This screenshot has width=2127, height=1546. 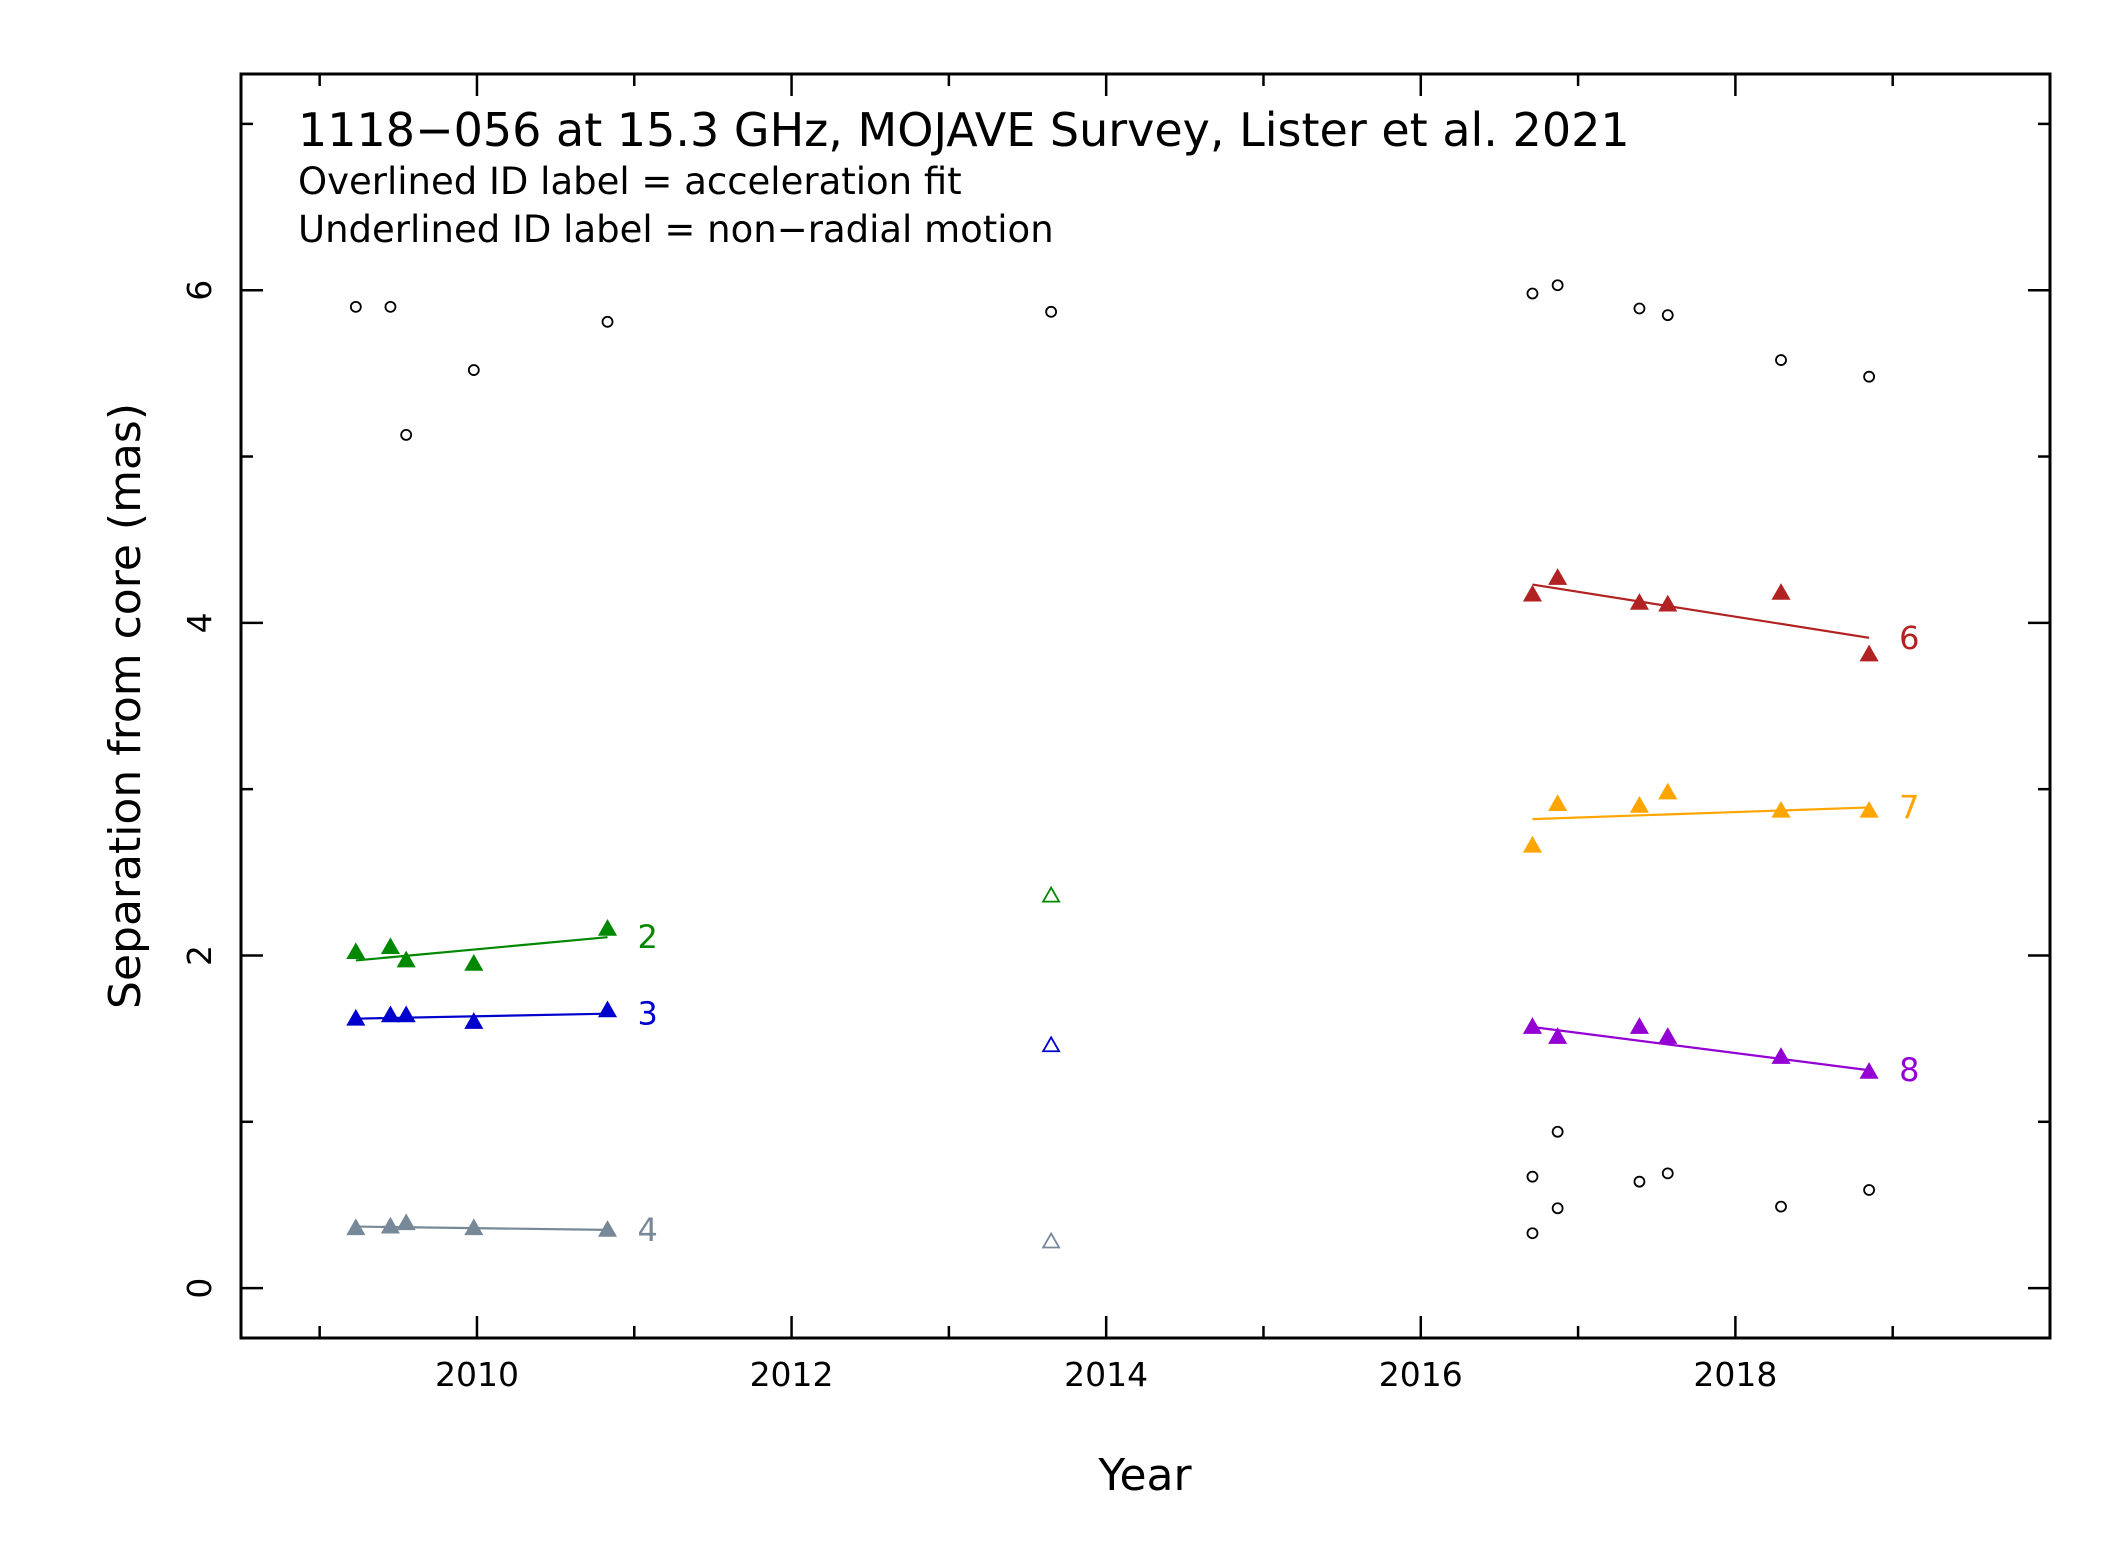 What do you see at coordinates (199, 1288) in the screenshot?
I see `y-tick-label: 0` at bounding box center [199, 1288].